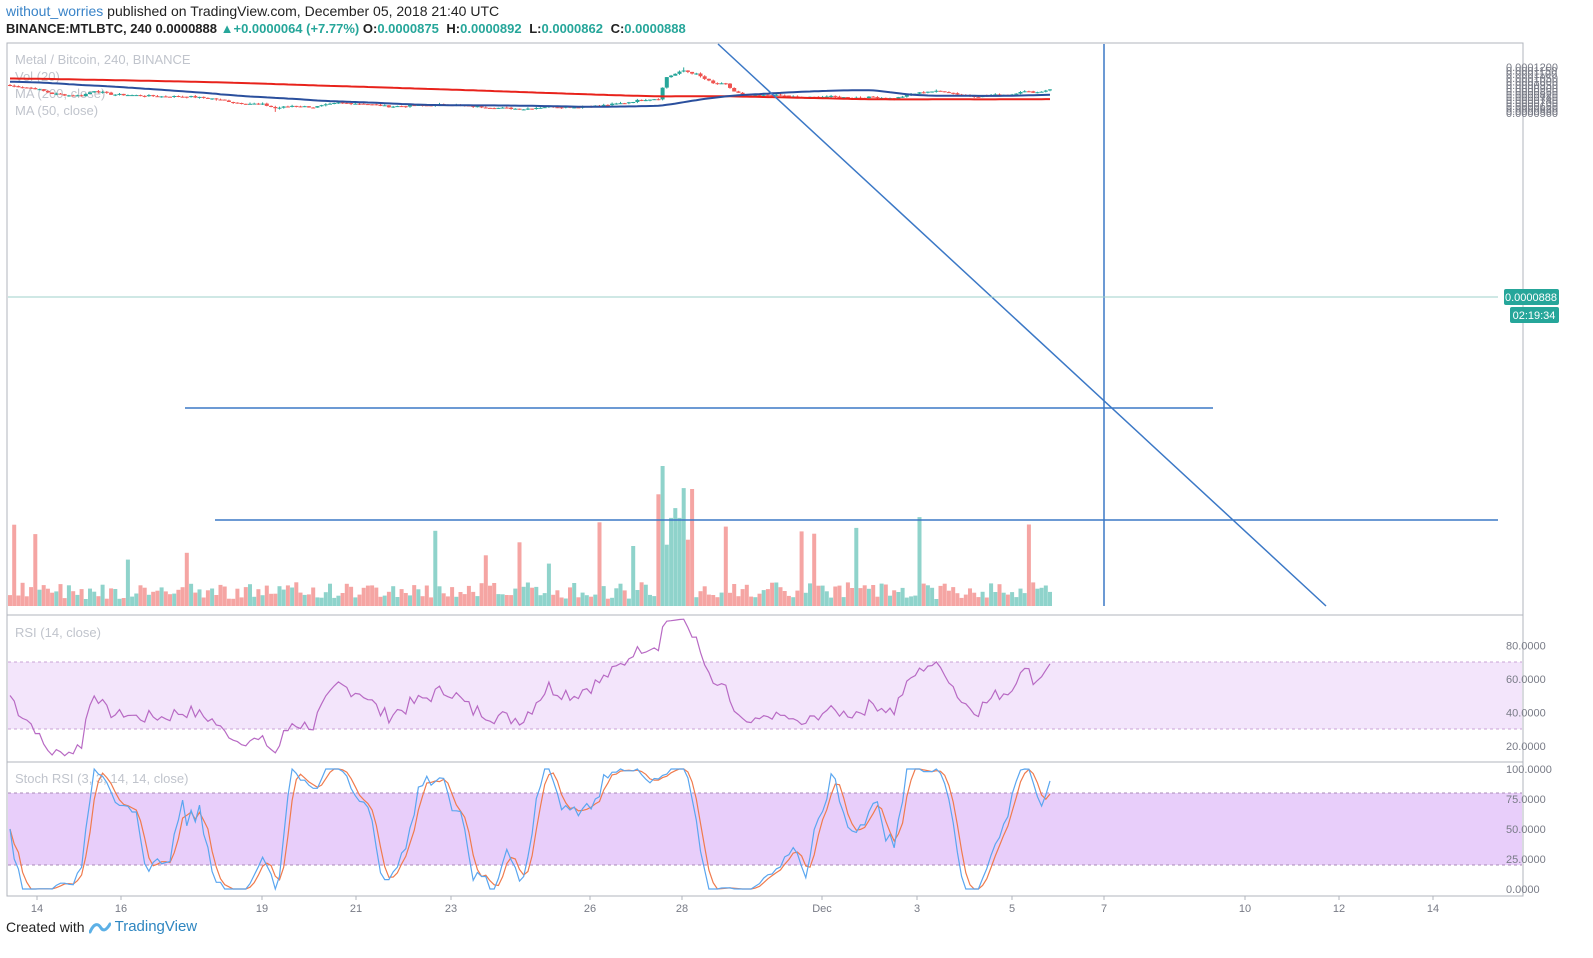 The width and height of the screenshot is (1593, 958). I want to click on high-label: H:, so click(453, 28).